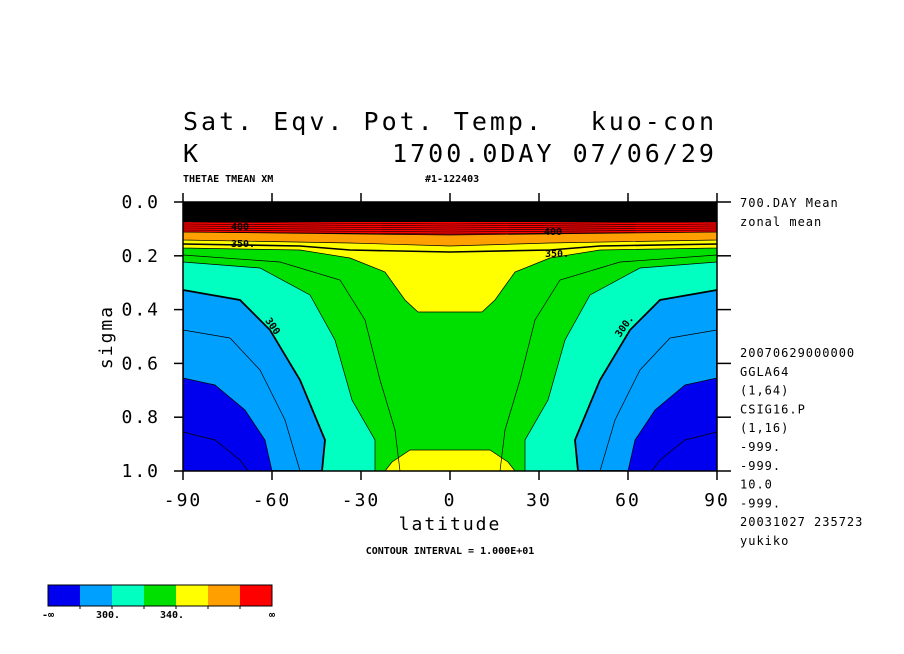 This screenshot has height=654, width=904. What do you see at coordinates (554, 153) in the screenshot?
I see `chart-title: 1700.0DAY 07/06/29` at bounding box center [554, 153].